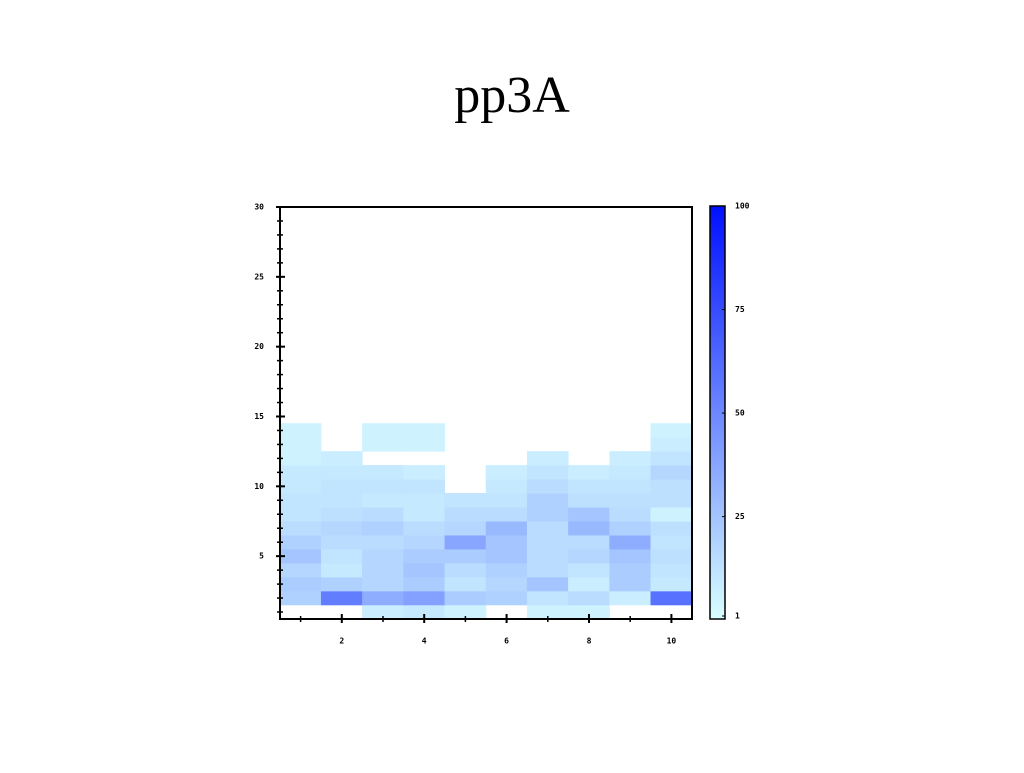  What do you see at coordinates (717, 412) in the screenshot?
I see `colorbar` at bounding box center [717, 412].